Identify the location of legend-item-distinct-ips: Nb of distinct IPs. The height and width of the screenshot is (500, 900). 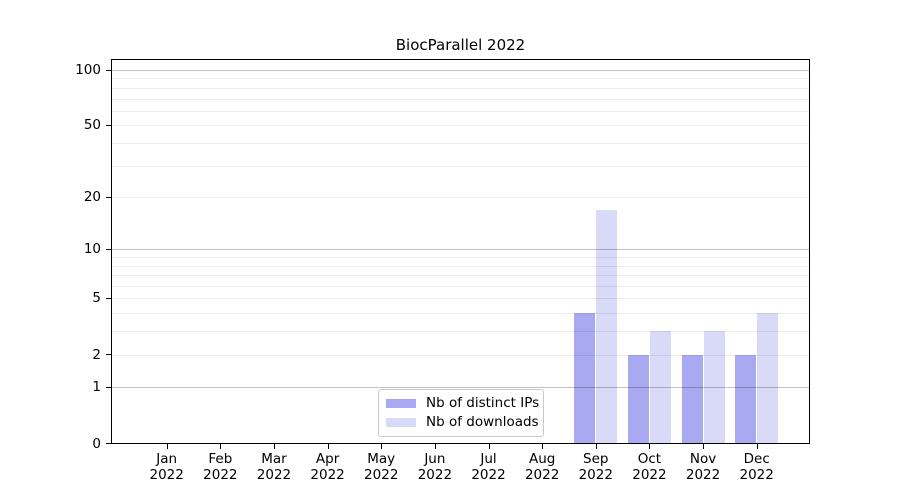
(464, 403).